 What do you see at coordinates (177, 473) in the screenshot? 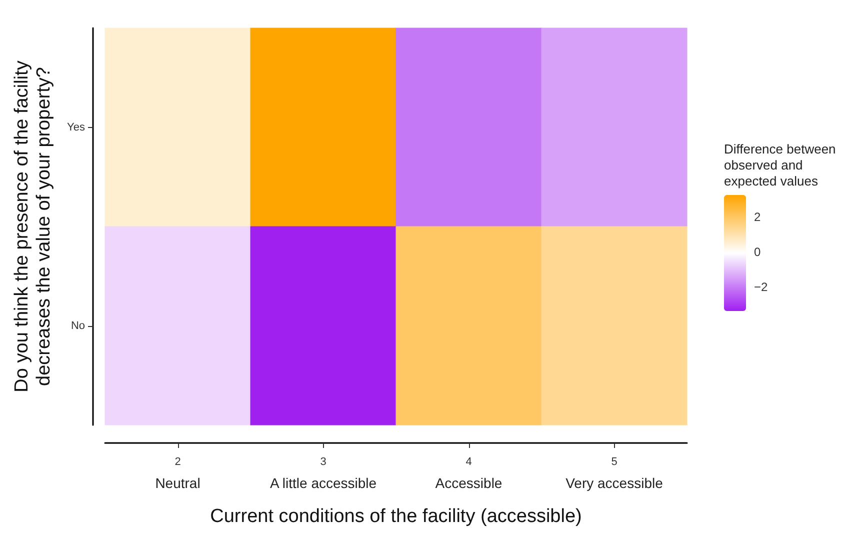
I see `x-tick-label: 2 Neutral` at bounding box center [177, 473].